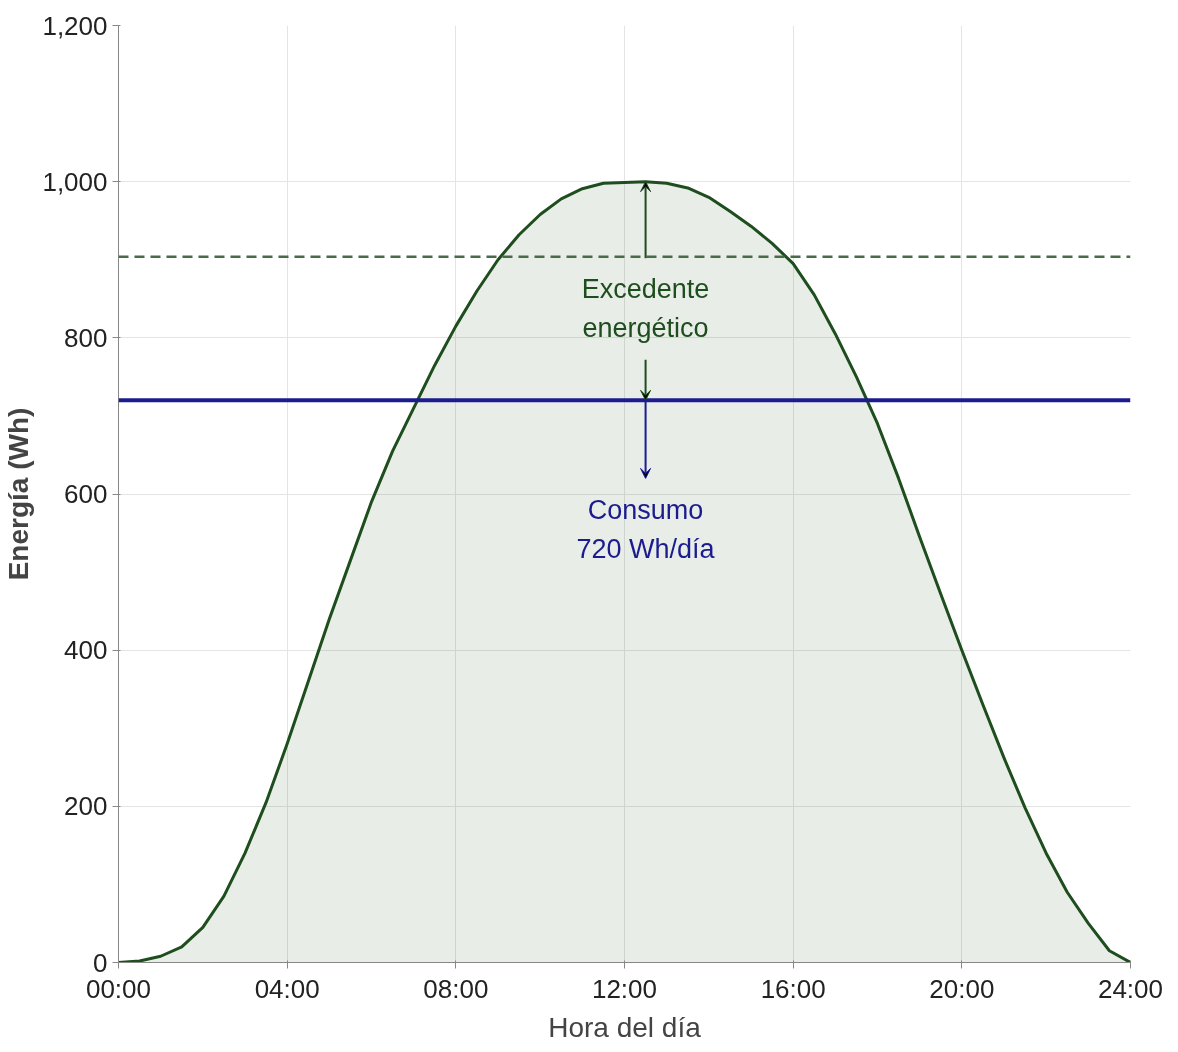 Image resolution: width=1178 pixels, height=1052 pixels. What do you see at coordinates (86, 337) in the screenshot?
I see `y-tick-label: 800` at bounding box center [86, 337].